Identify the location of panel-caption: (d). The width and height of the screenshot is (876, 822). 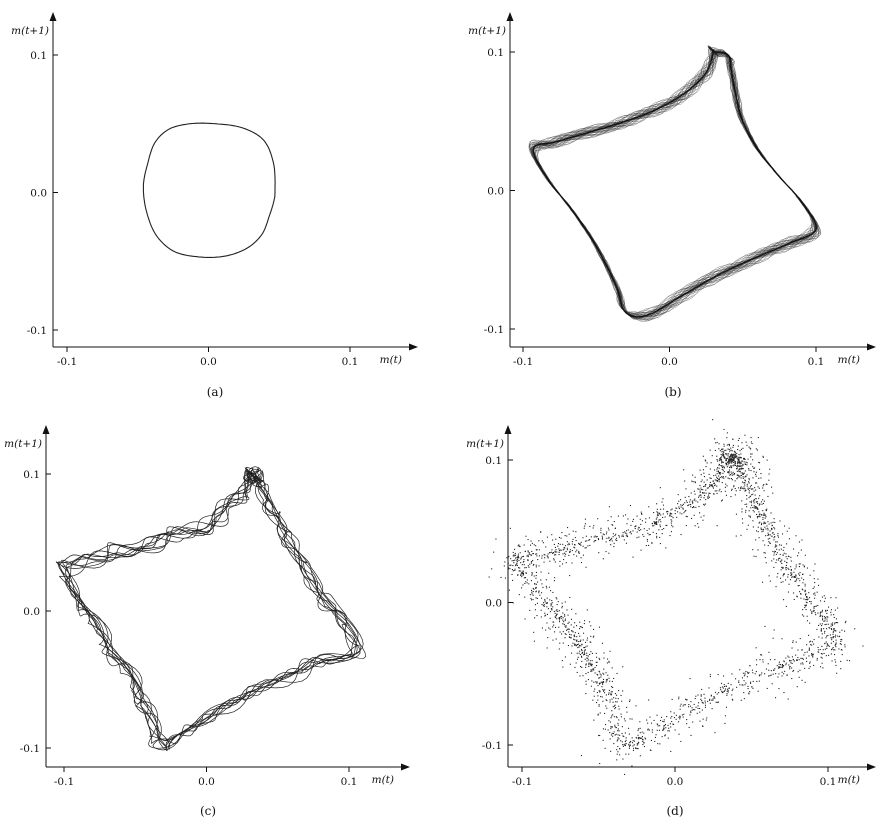
(674, 811).